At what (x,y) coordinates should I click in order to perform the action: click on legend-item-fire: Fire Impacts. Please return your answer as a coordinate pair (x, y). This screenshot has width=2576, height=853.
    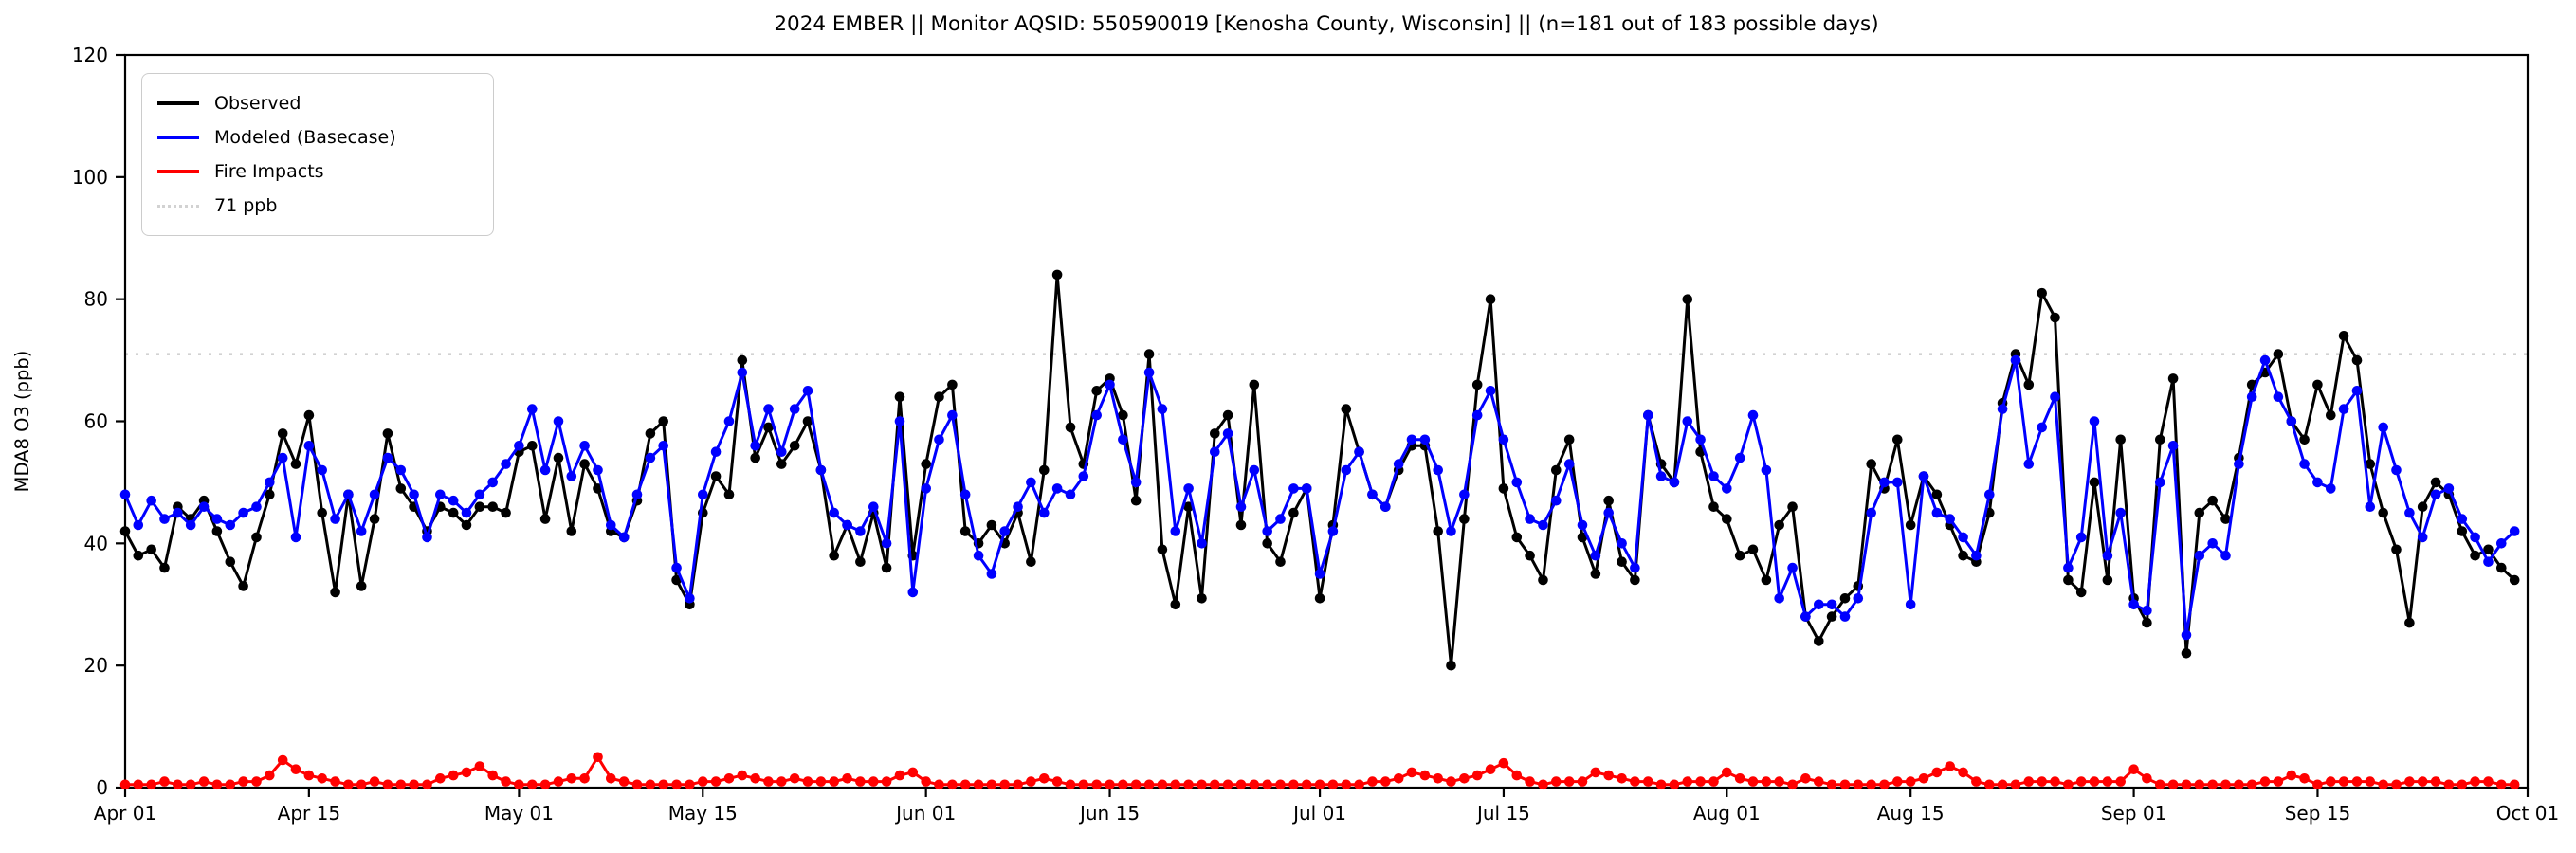
    Looking at the image, I should click on (315, 171).